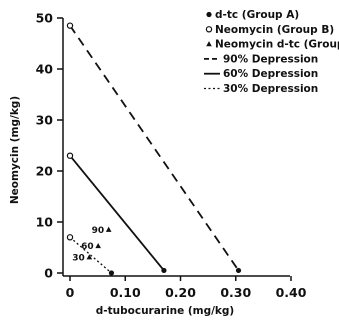 This screenshot has width=339, height=321. What do you see at coordinates (117, 213) in the screenshot?
I see `series-line-solid` at bounding box center [117, 213].